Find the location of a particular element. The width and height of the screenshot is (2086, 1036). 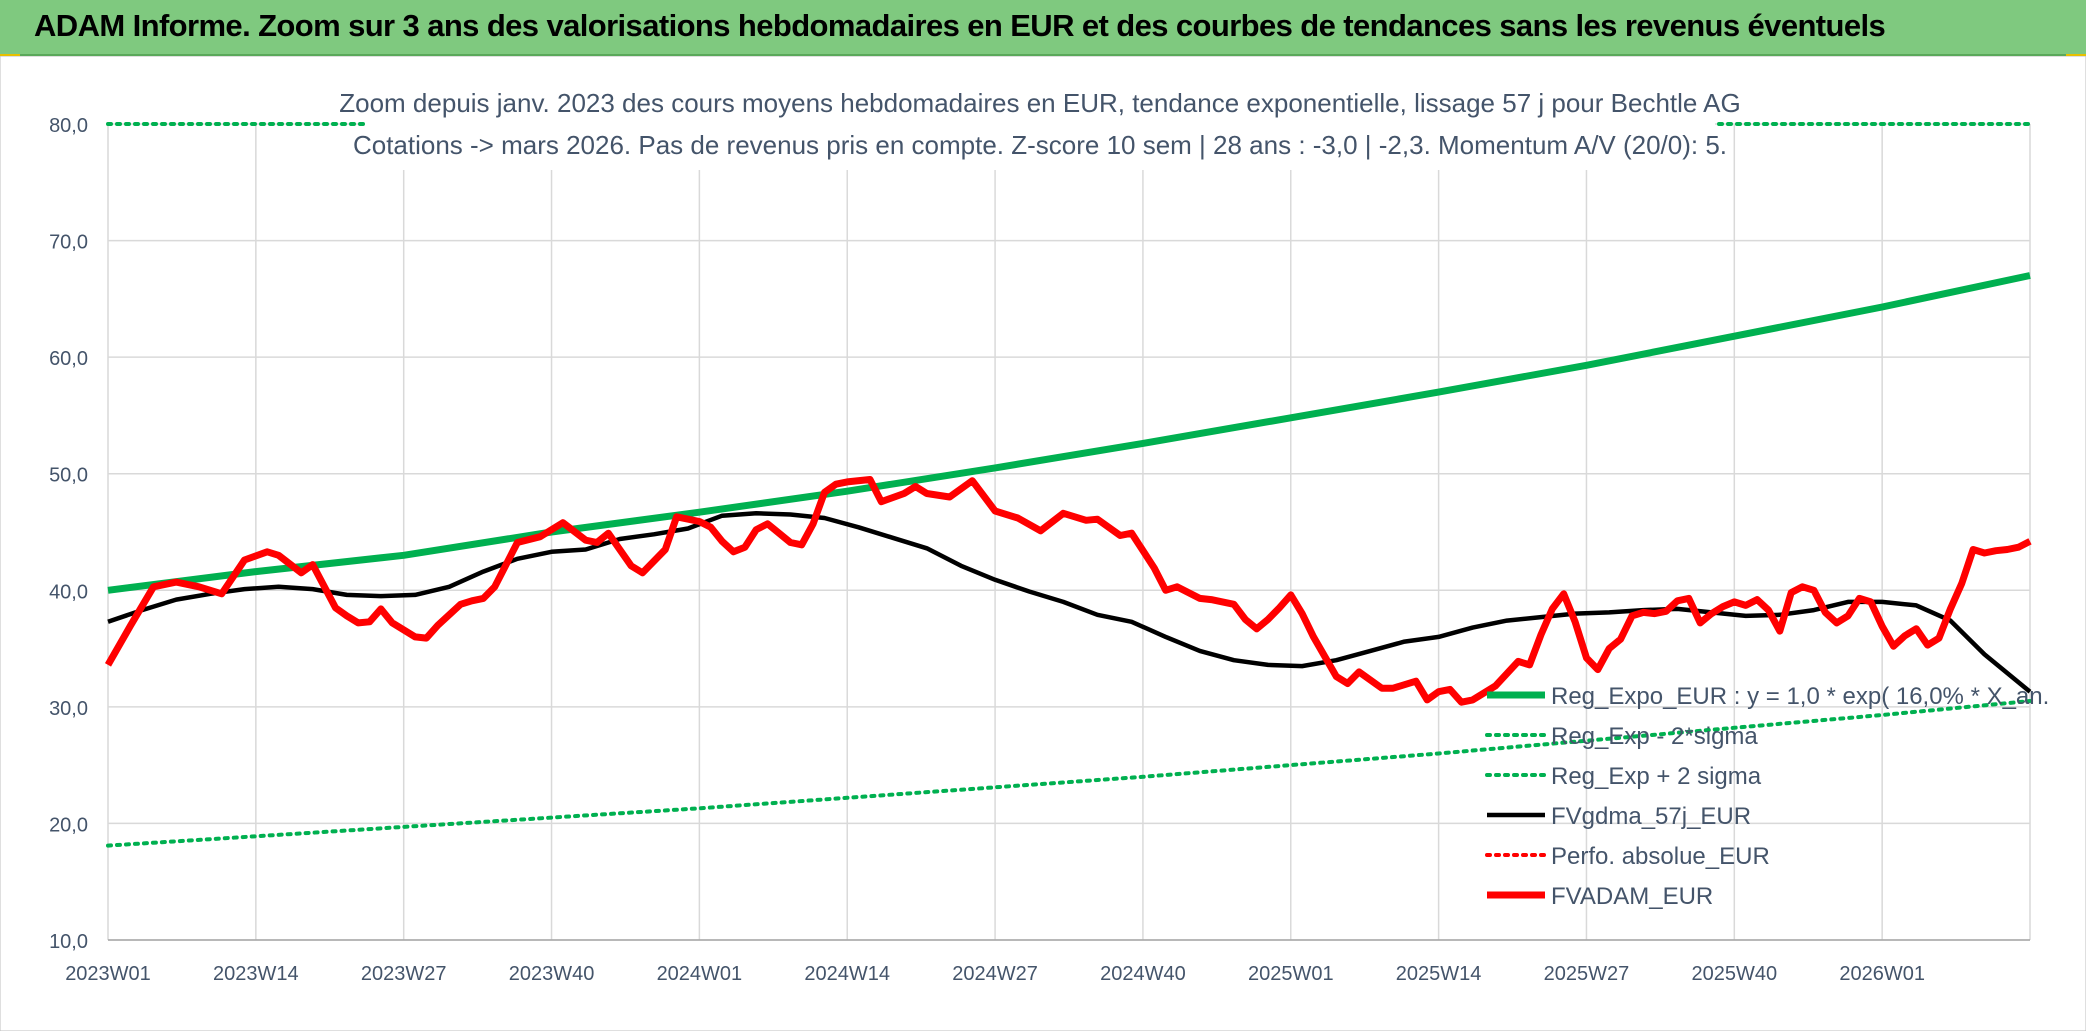

x-tick-label: 2024W40 is located at coordinates (1143, 974).